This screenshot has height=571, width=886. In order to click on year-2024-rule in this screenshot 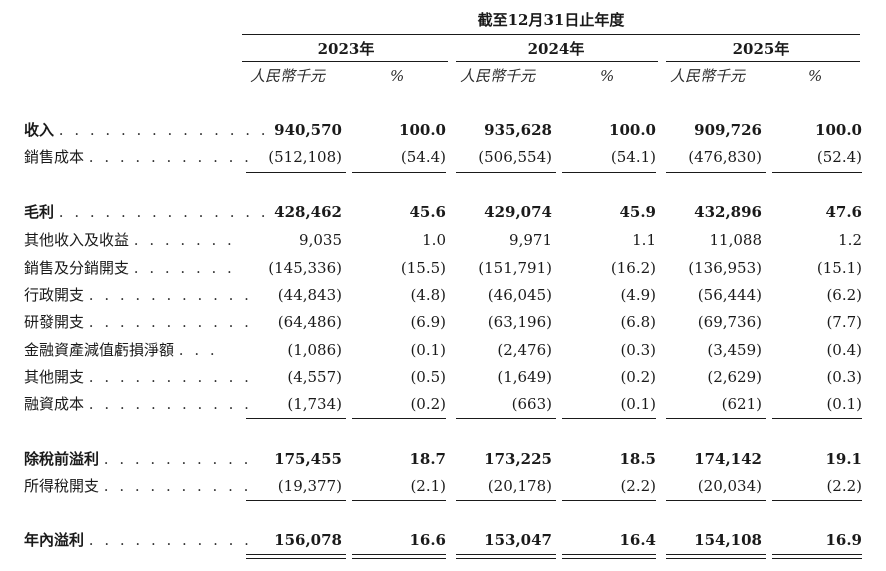, I will do `click(557, 61)`.